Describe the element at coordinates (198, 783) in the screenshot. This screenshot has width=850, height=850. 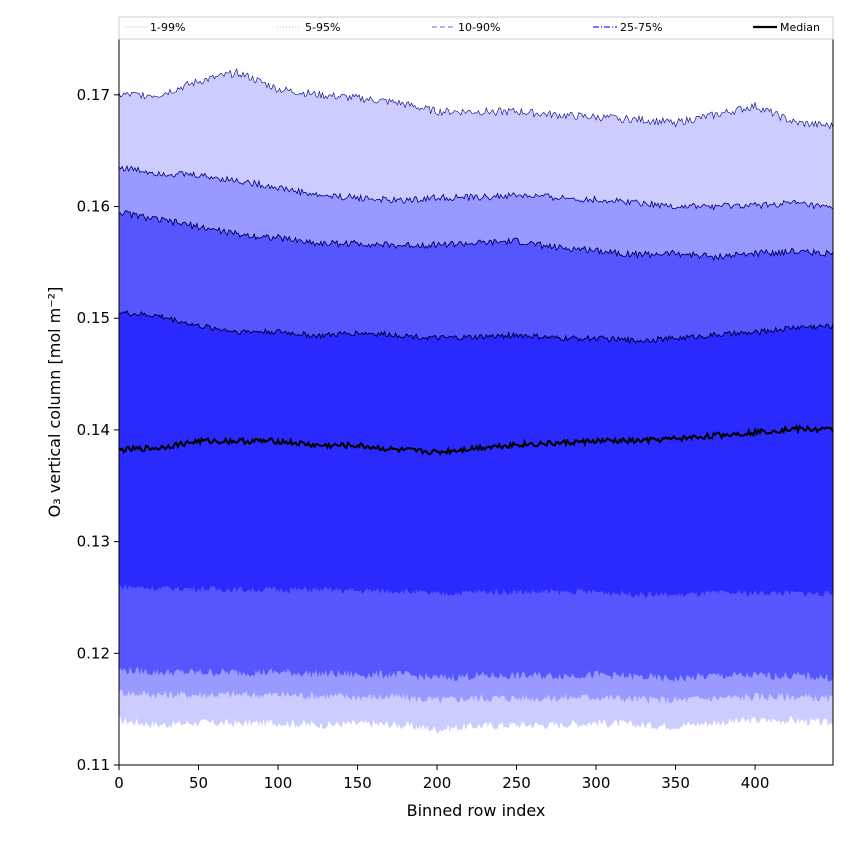
I see `x-tick-label: 50` at that location.